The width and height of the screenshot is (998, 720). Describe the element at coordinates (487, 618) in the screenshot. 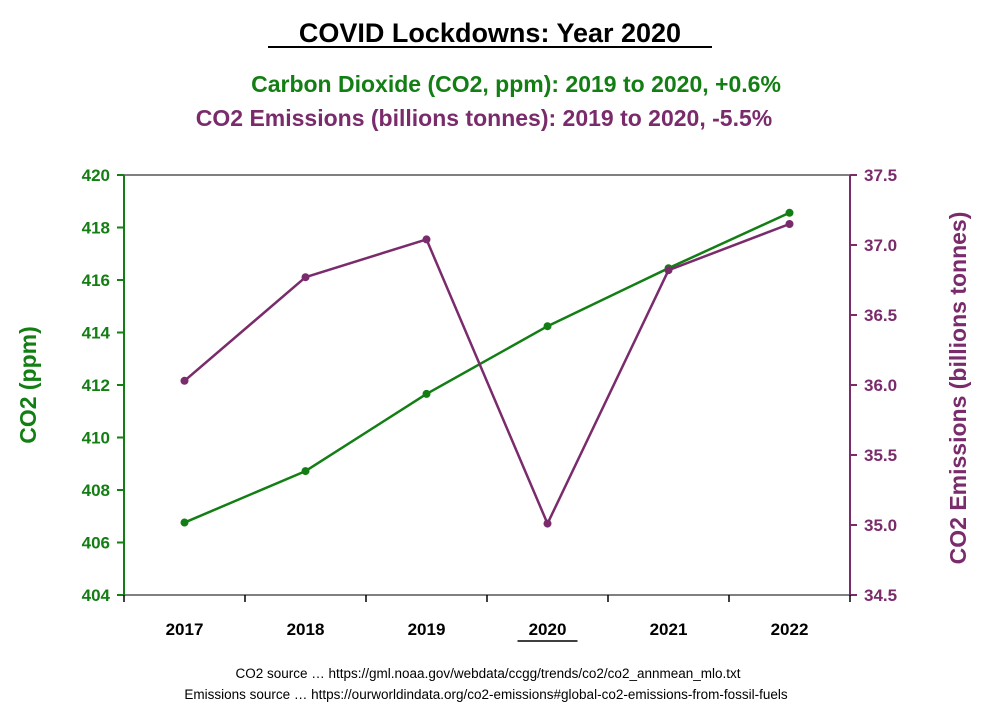

I see `x-axis-ticks: 2017 2018 2019 2020 2021 2022` at that location.